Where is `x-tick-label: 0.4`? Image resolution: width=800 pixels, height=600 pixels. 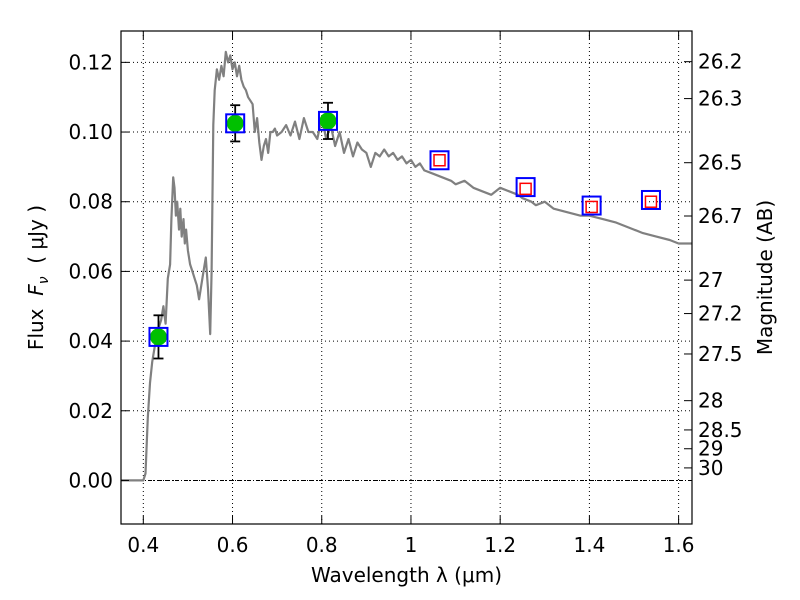 x-tick-label: 0.4 is located at coordinates (143, 545).